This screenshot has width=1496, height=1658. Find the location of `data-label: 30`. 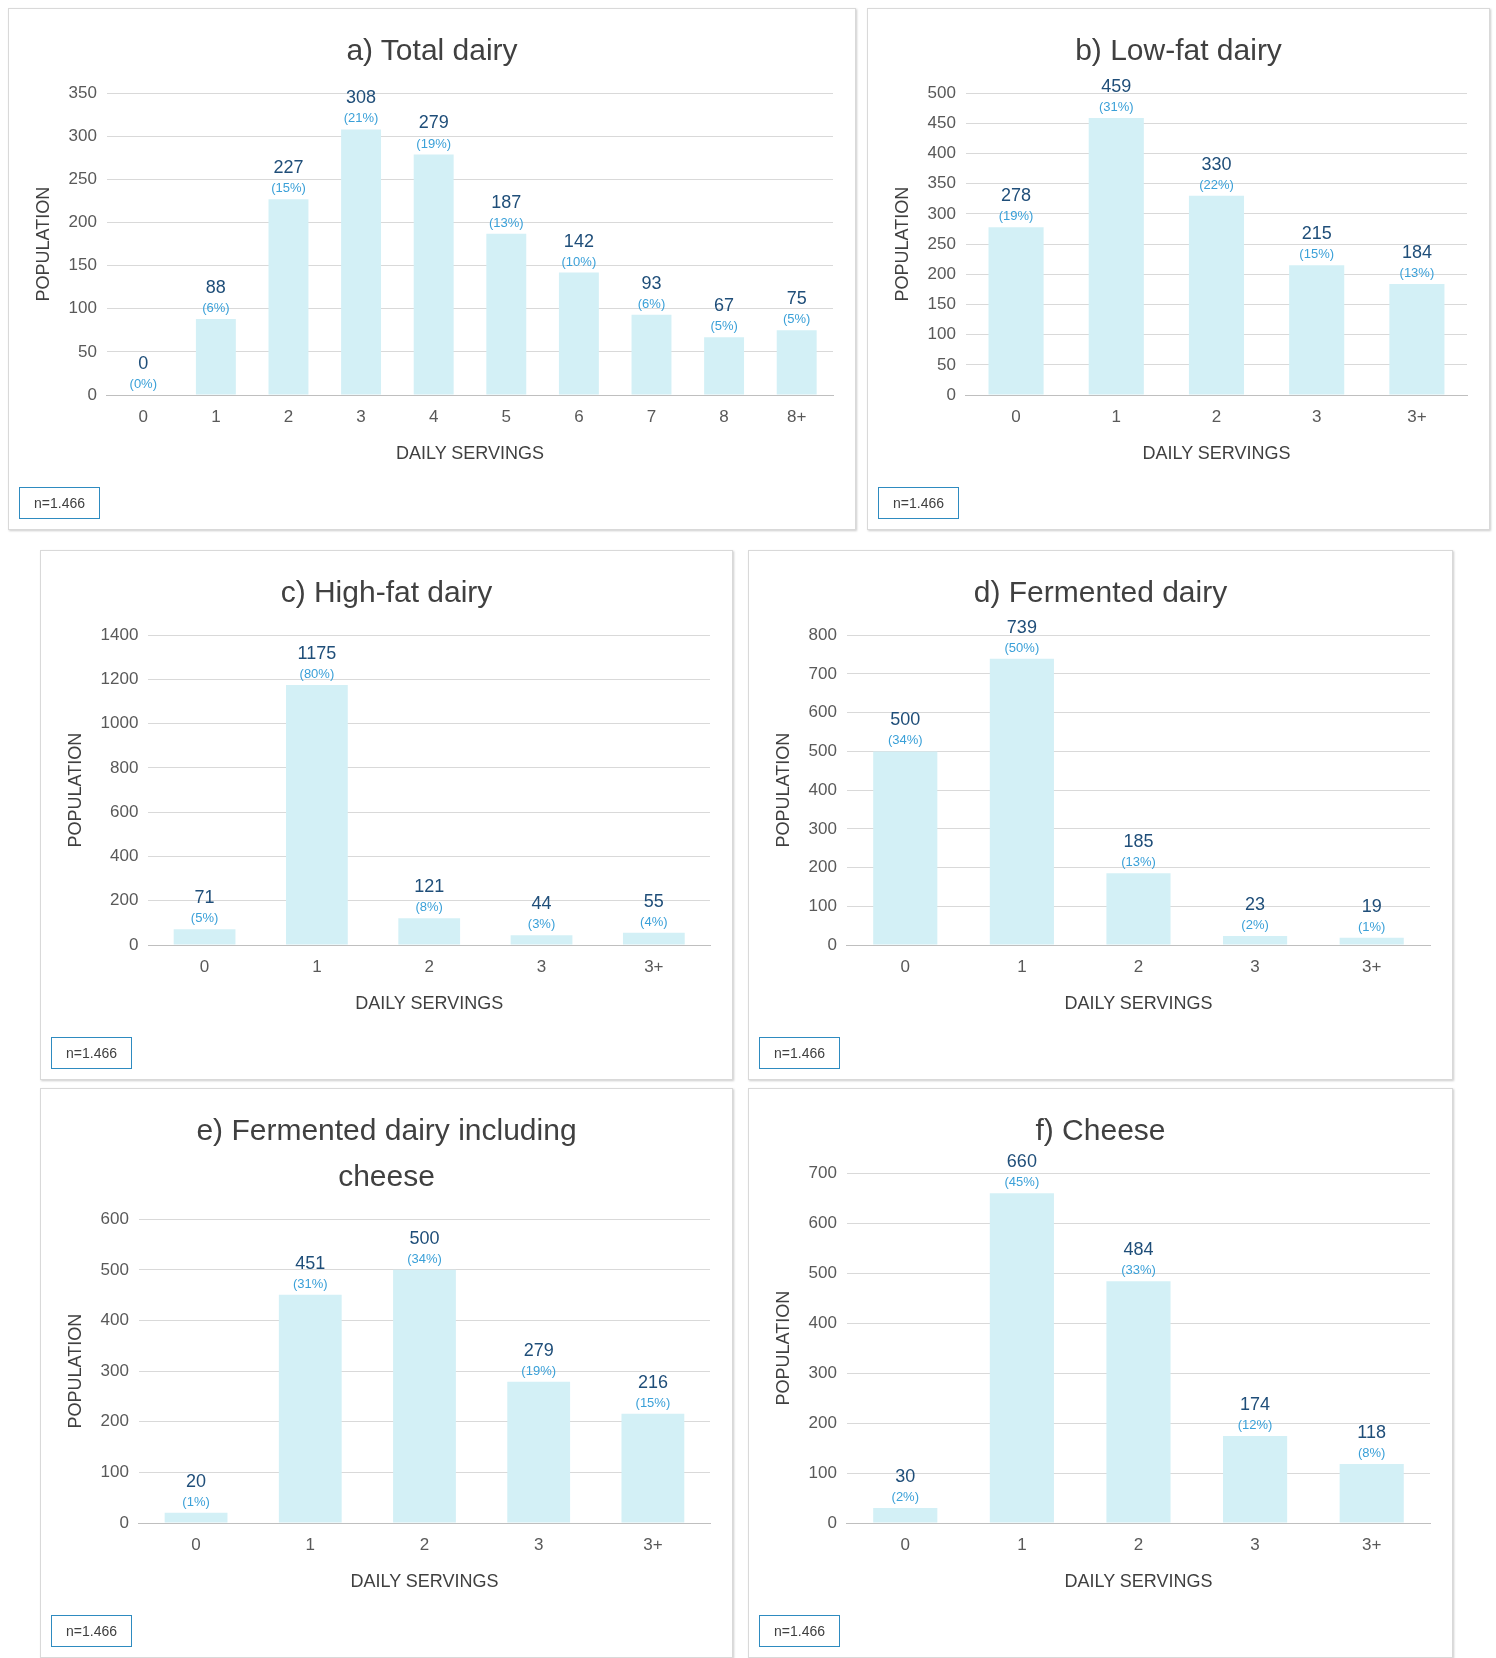

data-label: 30 is located at coordinates (905, 1475).